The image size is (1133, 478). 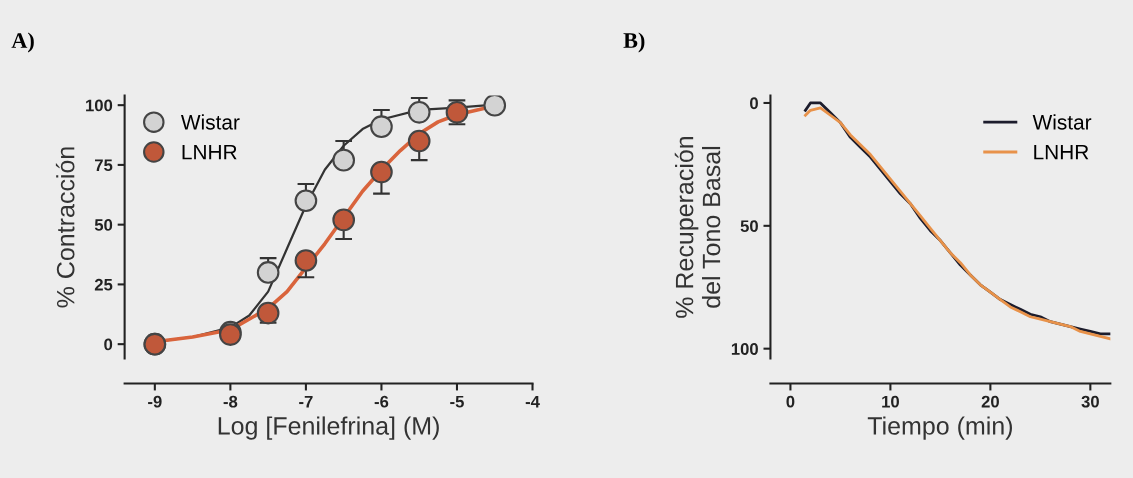 I want to click on y-tick-label: 75, so click(x=104, y=165).